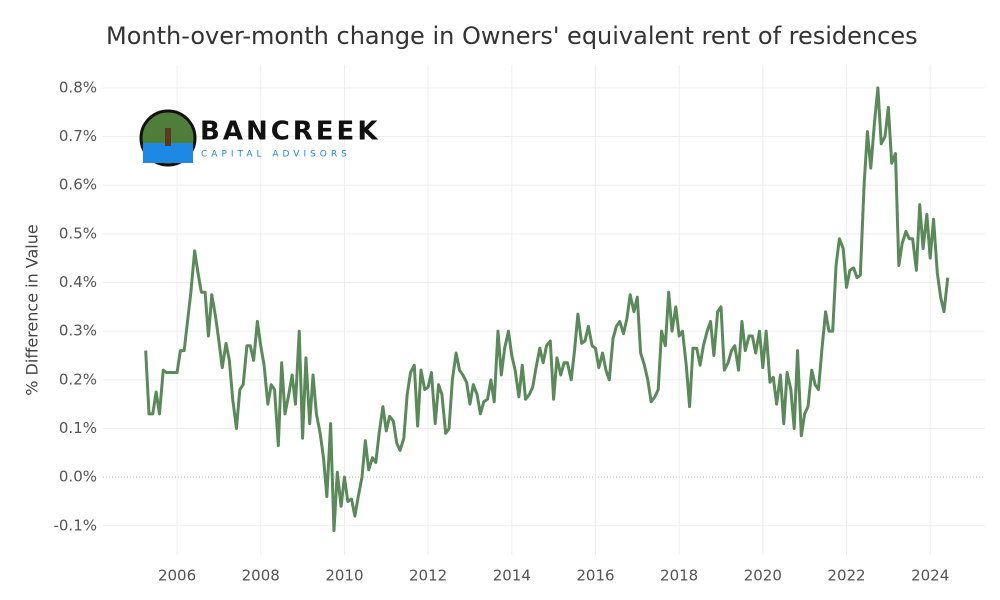 The image size is (1000, 600). I want to click on logo: BANCREEK CAPITAL ADVISORS, so click(259, 138).